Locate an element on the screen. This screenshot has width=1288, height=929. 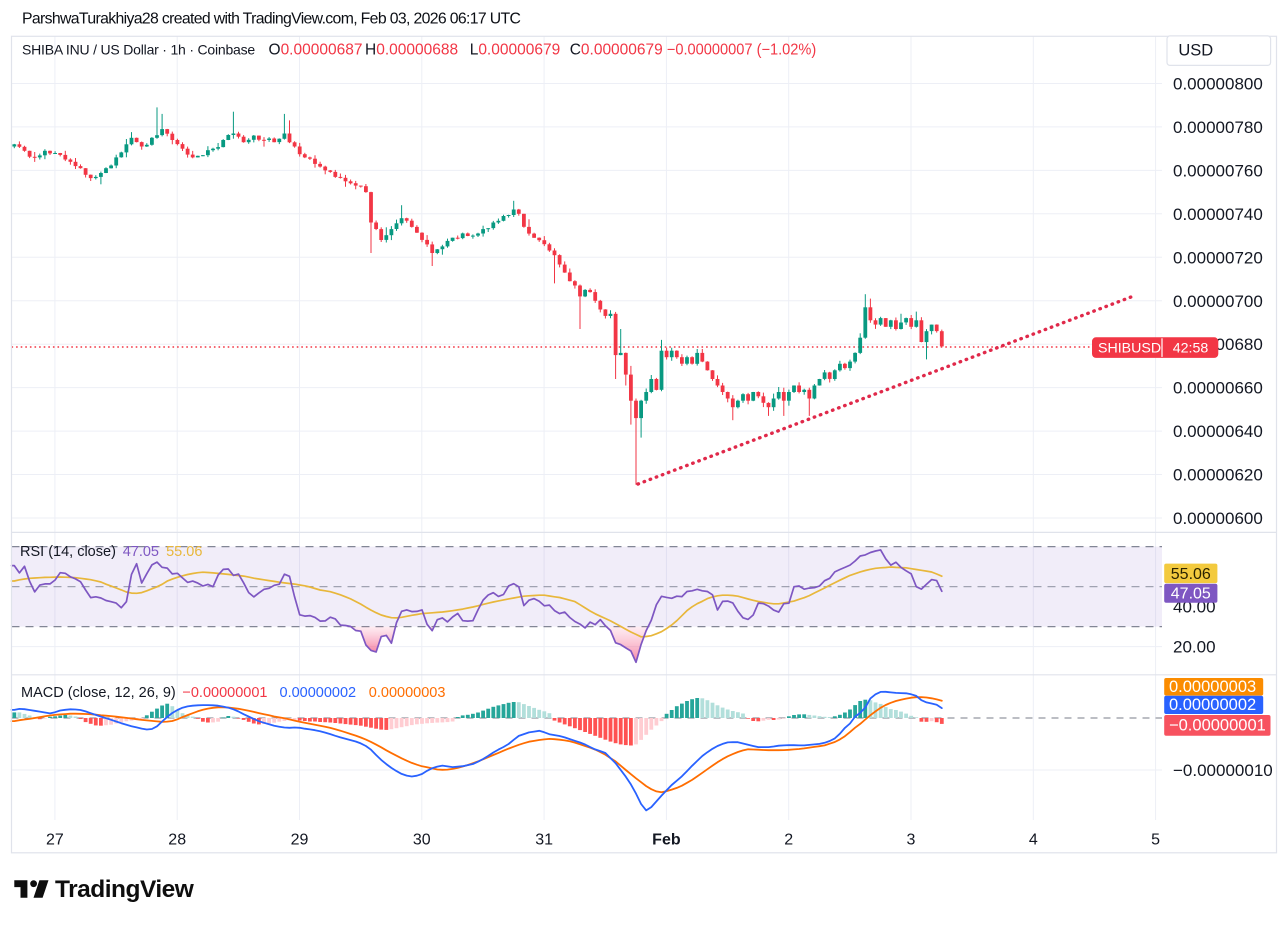
svg-text: 47.05 is located at coordinates (1191, 593).